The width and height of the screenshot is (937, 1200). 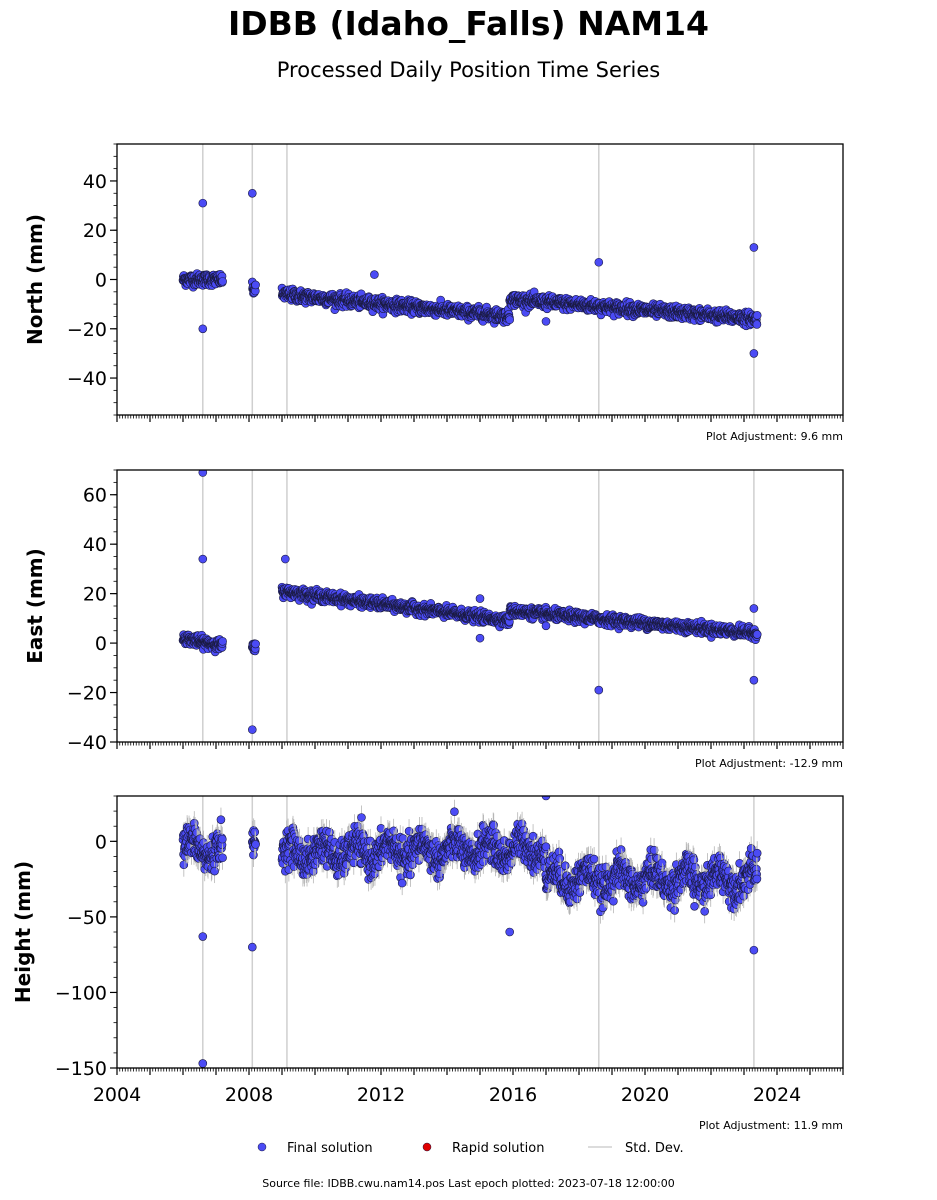 I want to click on chart-subtitle: Processed Daily Position Time Series, so click(x=468, y=70).